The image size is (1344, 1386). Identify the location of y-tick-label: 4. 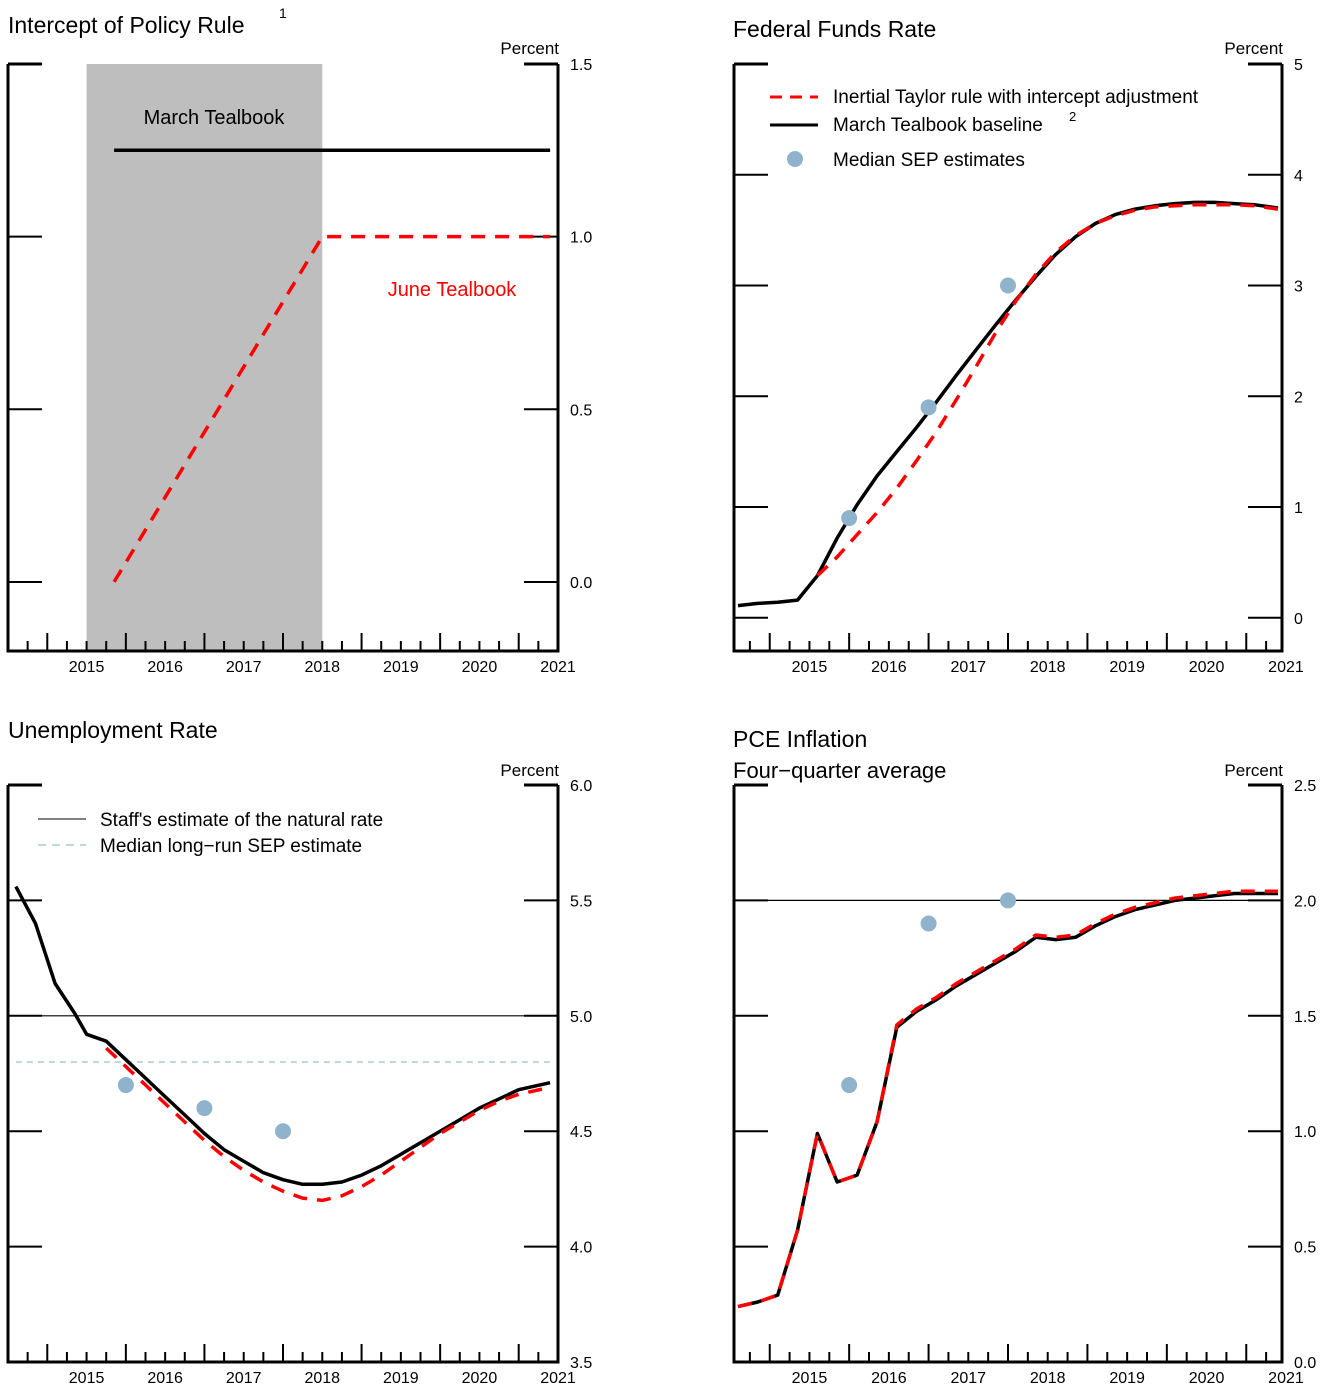
(1298, 176).